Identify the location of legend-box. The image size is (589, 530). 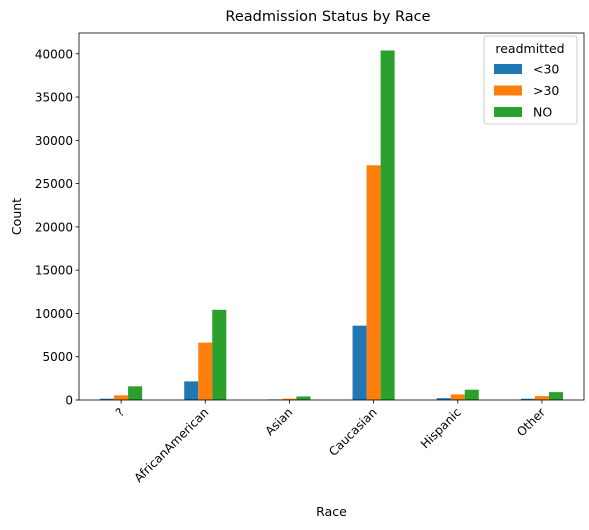
(530, 80).